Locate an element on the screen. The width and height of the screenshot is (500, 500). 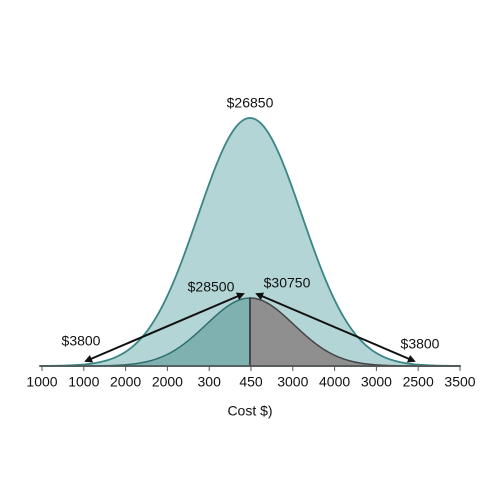
annotation: $28500 is located at coordinates (211, 287).